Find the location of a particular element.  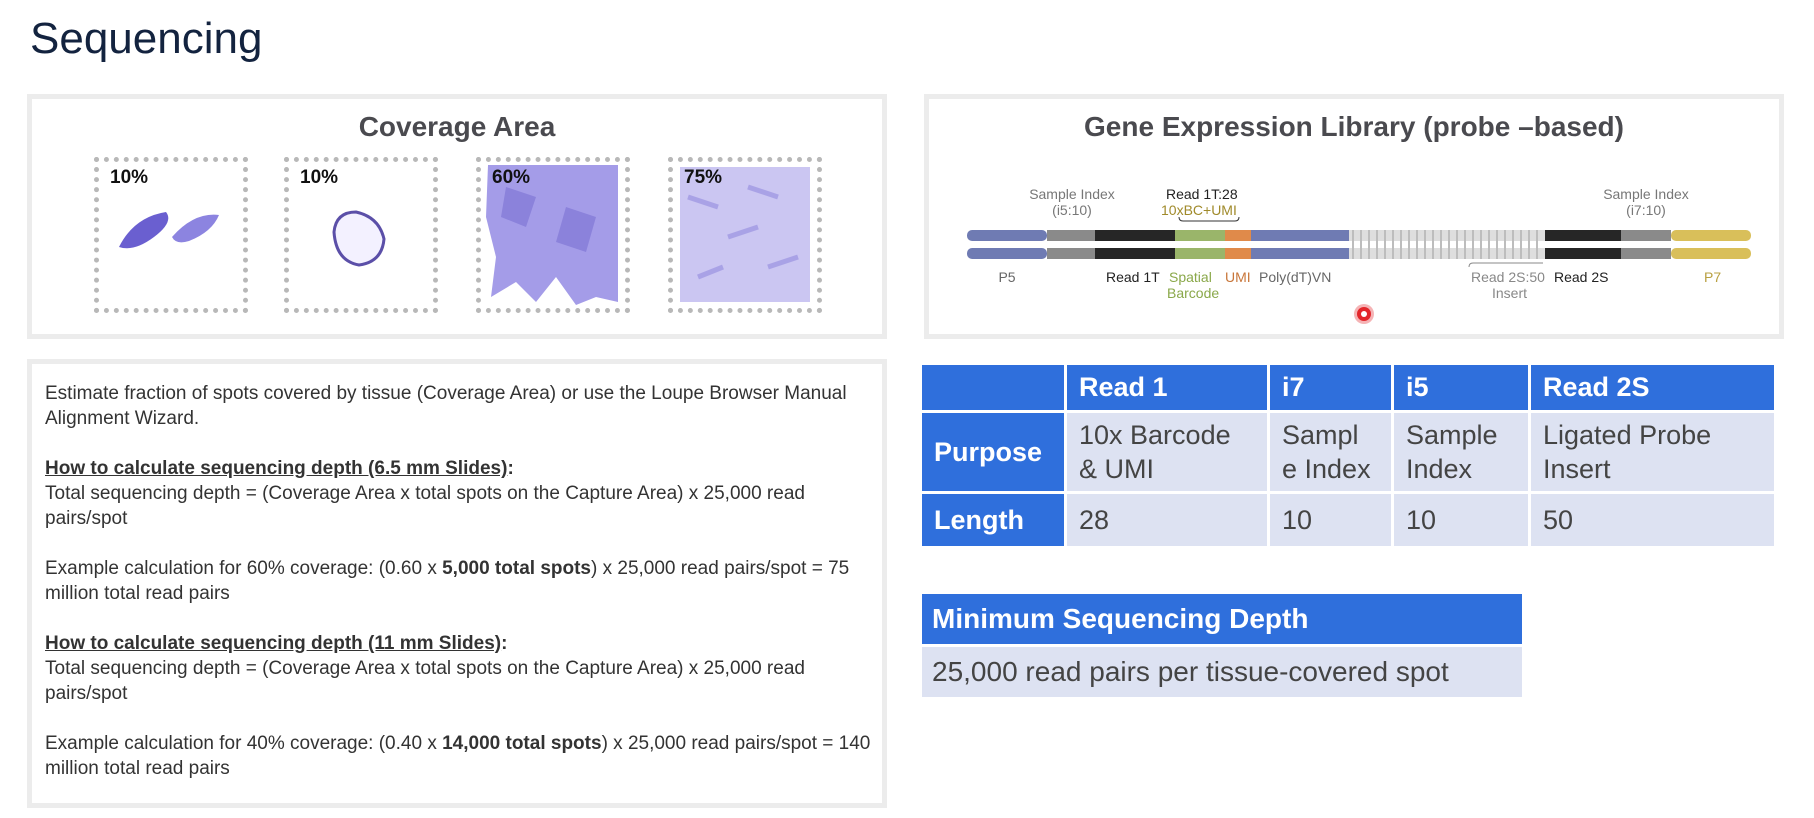

umi-label: UMI is located at coordinates (1238, 277).